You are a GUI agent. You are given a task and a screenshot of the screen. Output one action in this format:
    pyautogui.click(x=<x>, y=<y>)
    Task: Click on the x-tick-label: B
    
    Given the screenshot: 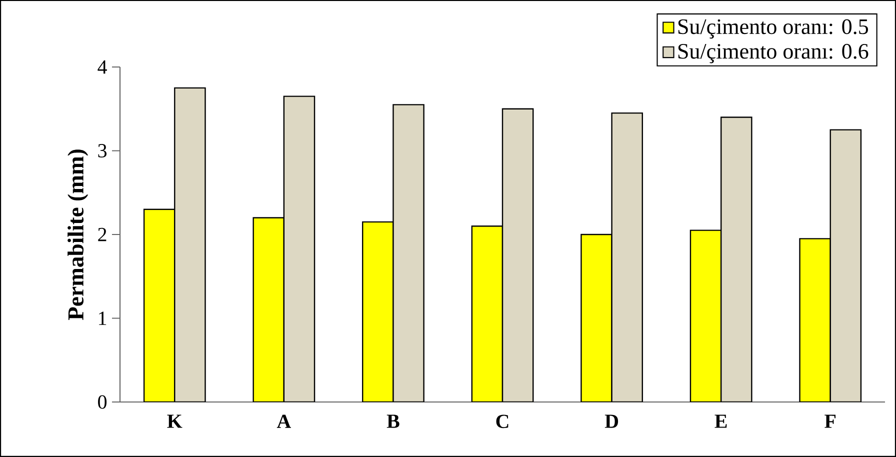 What is the action you would take?
    pyautogui.click(x=393, y=421)
    